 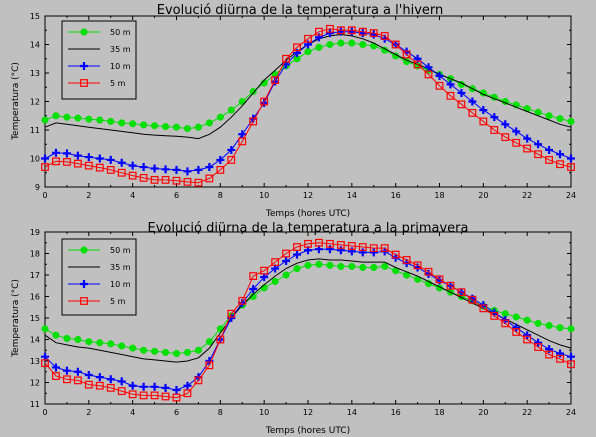 I want to click on spring-legend-box, so click(x=99, y=277).